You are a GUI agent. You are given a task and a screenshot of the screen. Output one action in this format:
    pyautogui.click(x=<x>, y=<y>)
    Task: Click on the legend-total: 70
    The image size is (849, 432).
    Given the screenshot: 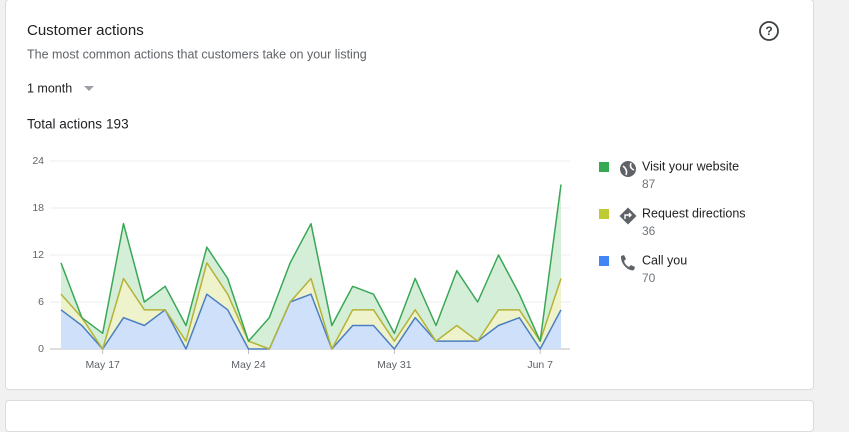 What is the action you would take?
    pyautogui.click(x=649, y=278)
    